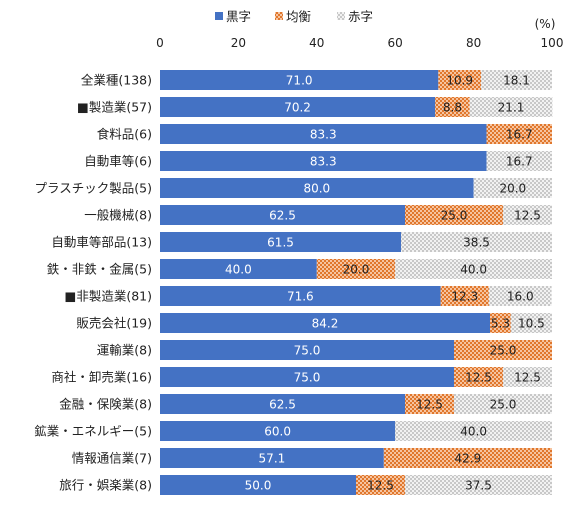 The image size is (576, 511). Describe the element at coordinates (116, 80) in the screenshot. I see `category-label: 全業種(138)` at that location.